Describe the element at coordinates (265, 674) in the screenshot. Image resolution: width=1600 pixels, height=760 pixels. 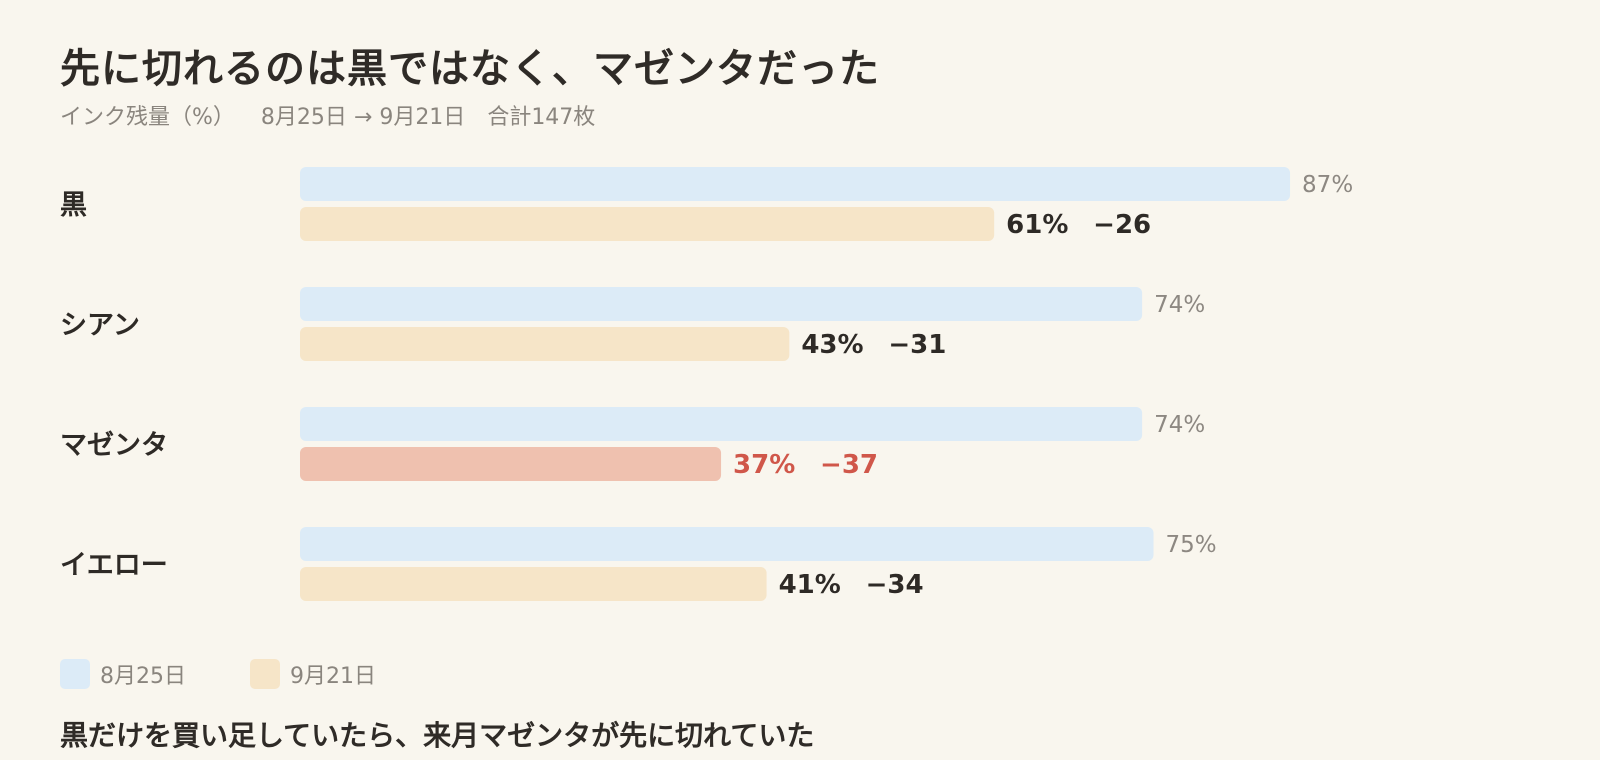
I see `legend-swatch-after` at that location.